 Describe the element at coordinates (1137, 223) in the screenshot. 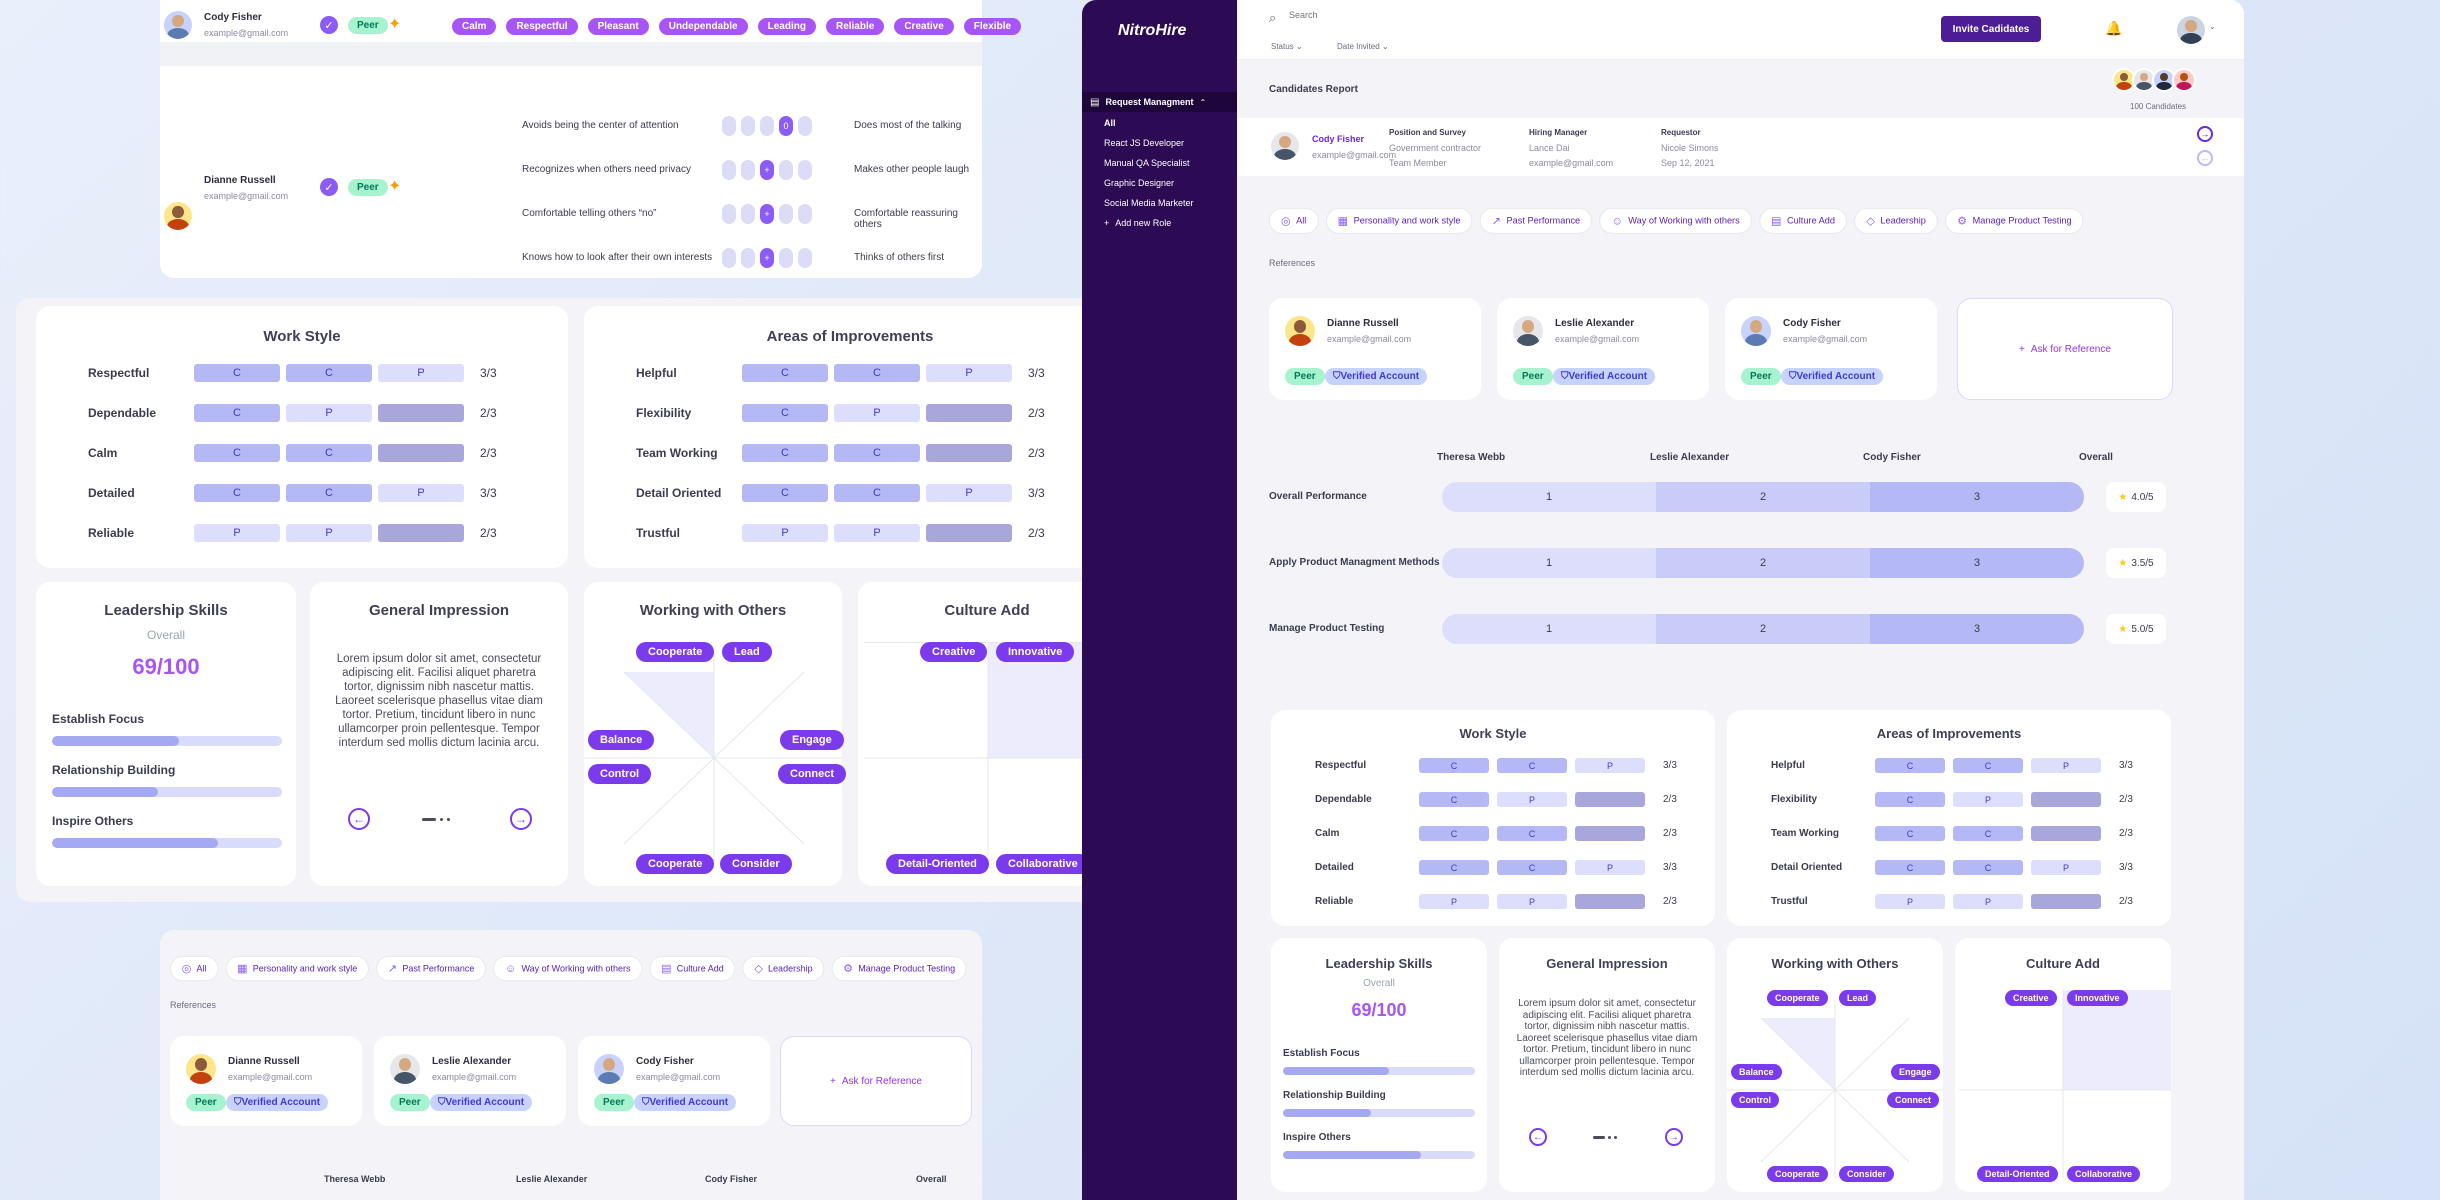

I see `add-role-button: + Add new Role` at that location.